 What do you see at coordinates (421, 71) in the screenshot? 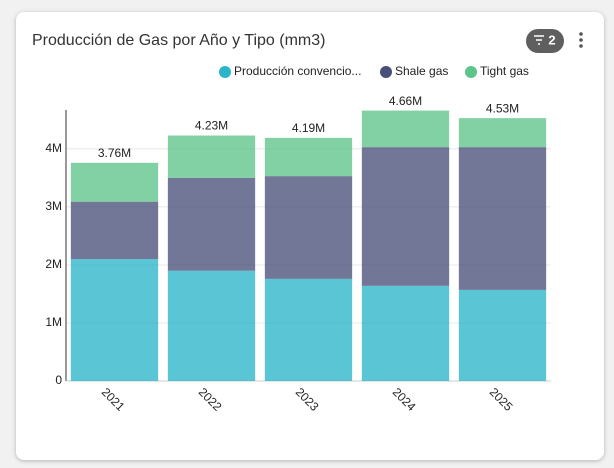
I see `legend-label: Shale gas` at bounding box center [421, 71].